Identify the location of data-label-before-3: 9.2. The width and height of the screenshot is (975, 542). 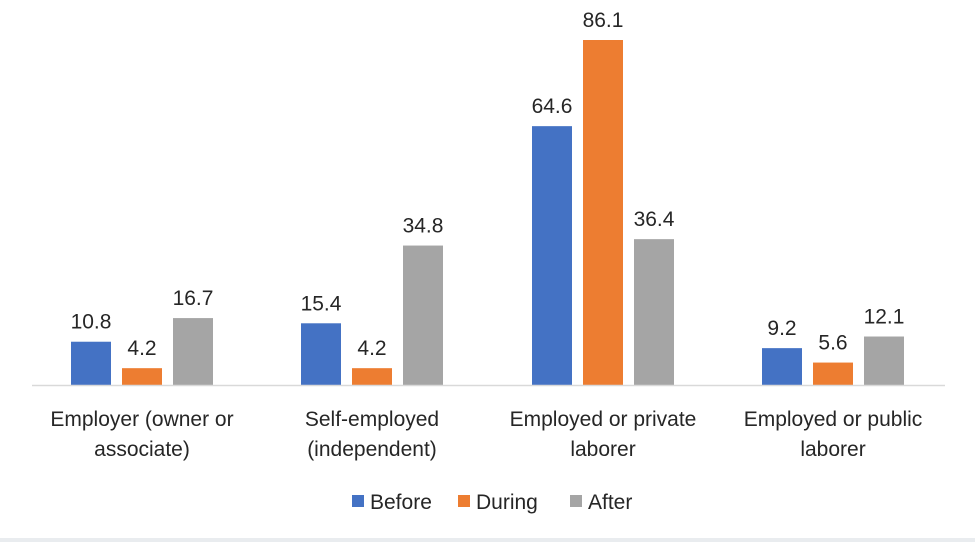
(781, 328).